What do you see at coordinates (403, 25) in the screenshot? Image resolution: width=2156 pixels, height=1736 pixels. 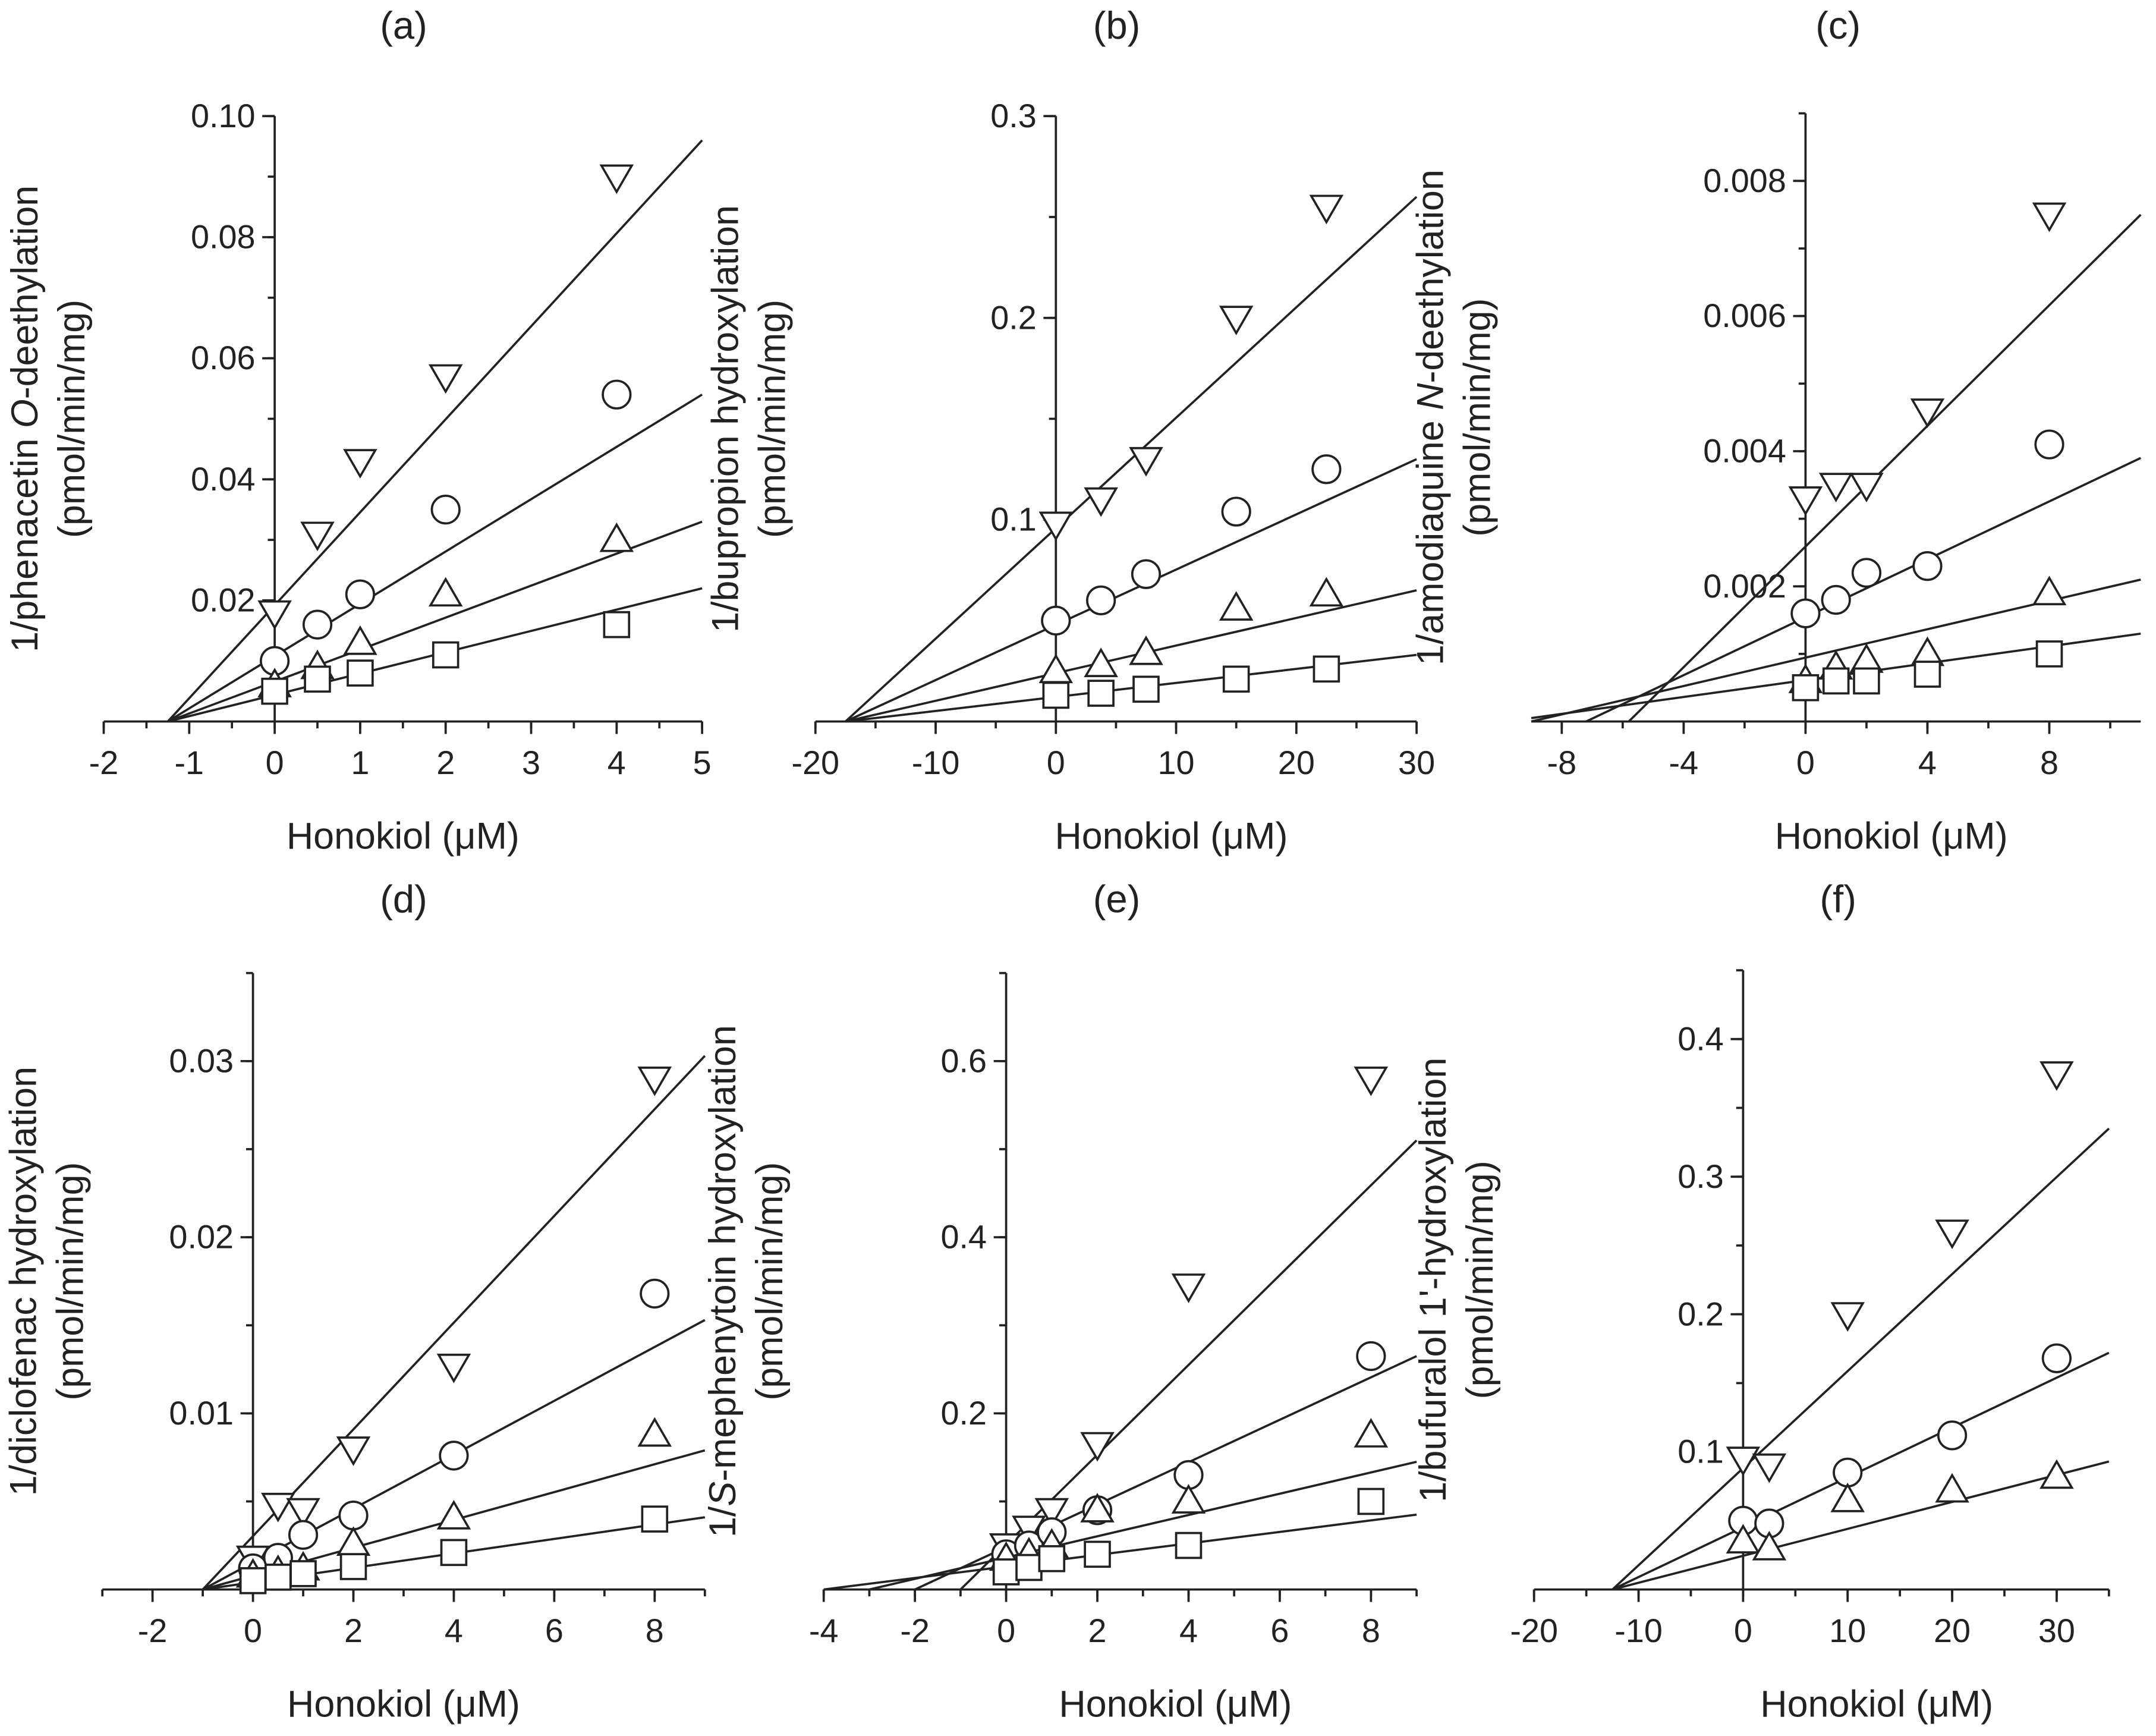 I see `panel-title: (a)` at bounding box center [403, 25].